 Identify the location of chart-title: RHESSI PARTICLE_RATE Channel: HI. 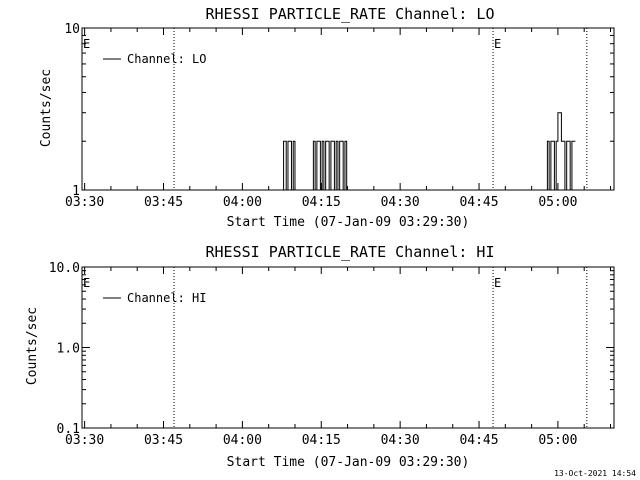
(350, 252).